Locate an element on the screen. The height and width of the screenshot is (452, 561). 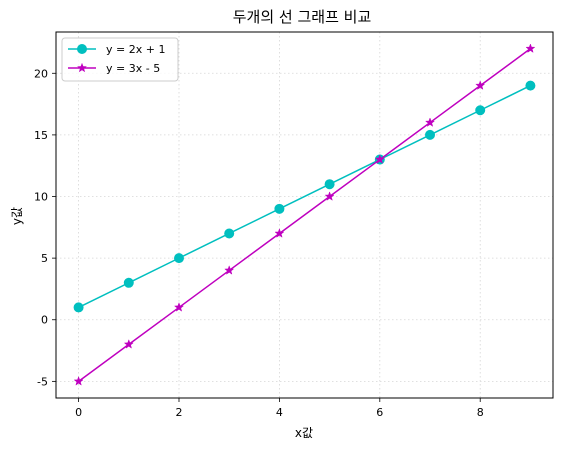
y-tick-label: 5 is located at coordinates (44, 258).